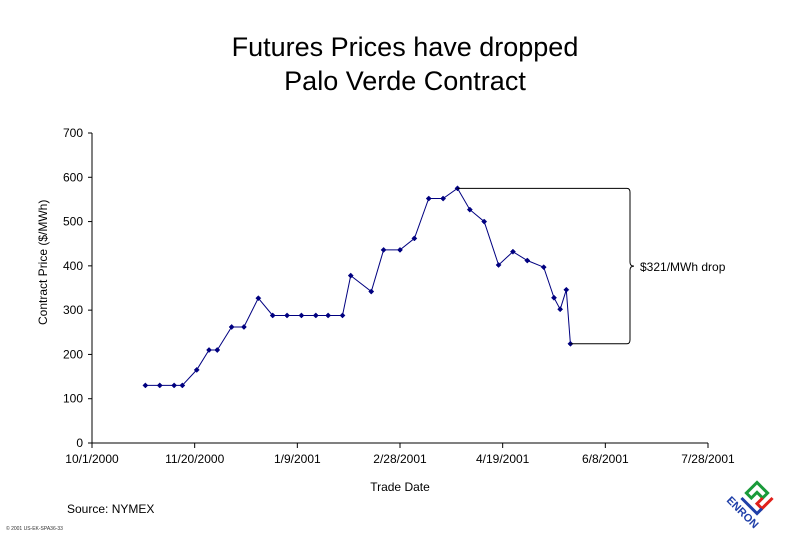  Describe the element at coordinates (73, 133) in the screenshot. I see `y-tick-label: 700` at that location.